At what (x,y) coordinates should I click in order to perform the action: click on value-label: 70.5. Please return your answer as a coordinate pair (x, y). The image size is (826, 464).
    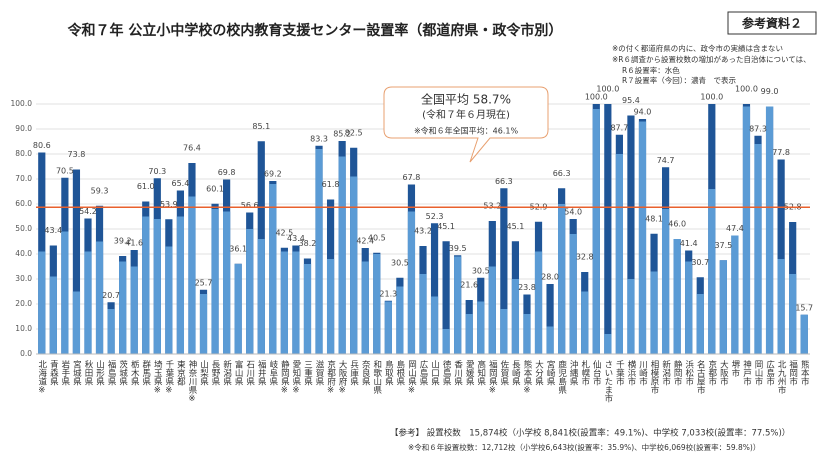
    Looking at the image, I should click on (65, 170).